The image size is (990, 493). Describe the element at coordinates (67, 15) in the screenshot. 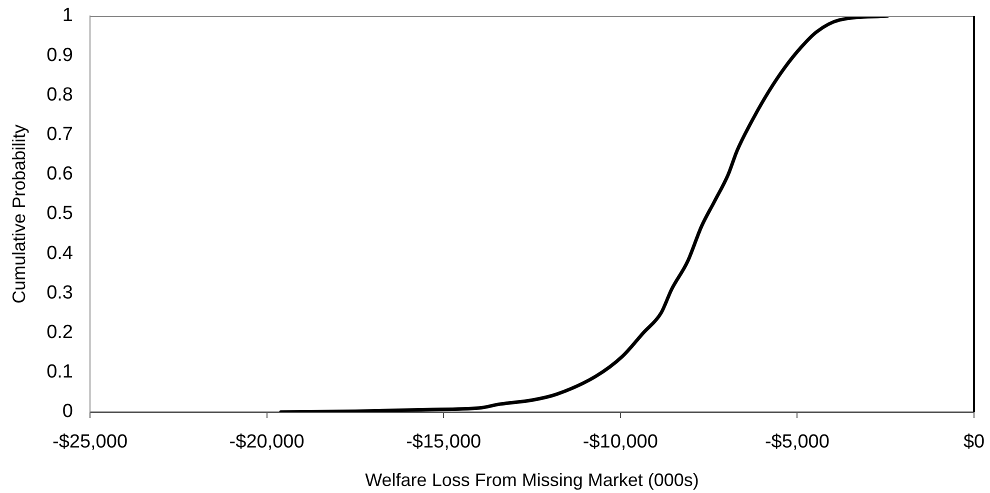

I see `y-tick-label: 1` at that location.